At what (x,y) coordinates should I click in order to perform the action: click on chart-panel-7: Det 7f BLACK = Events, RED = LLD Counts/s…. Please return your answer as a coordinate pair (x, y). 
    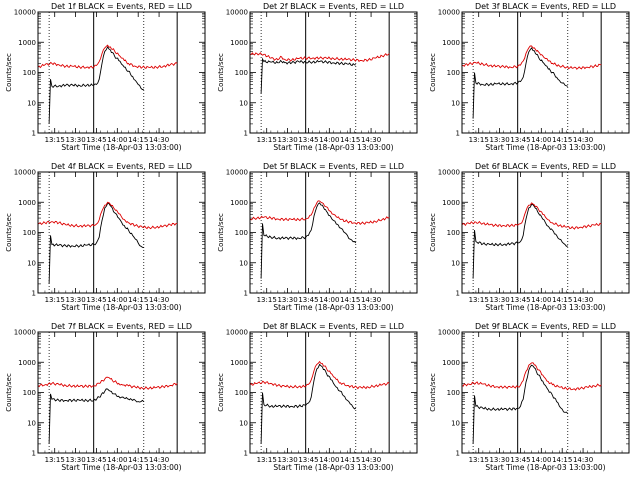
    Looking at the image, I should click on (105, 397).